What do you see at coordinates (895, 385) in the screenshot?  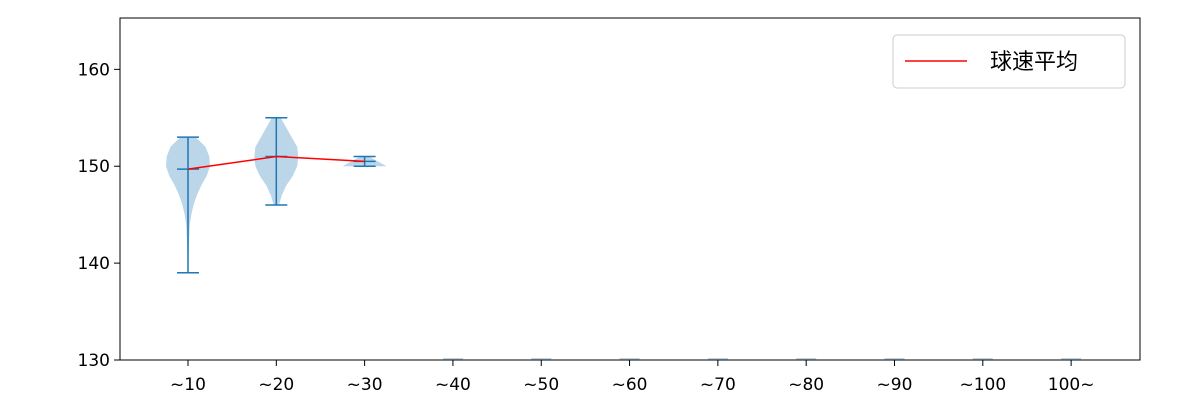 I see `x-tick-label: ~90` at bounding box center [895, 385].